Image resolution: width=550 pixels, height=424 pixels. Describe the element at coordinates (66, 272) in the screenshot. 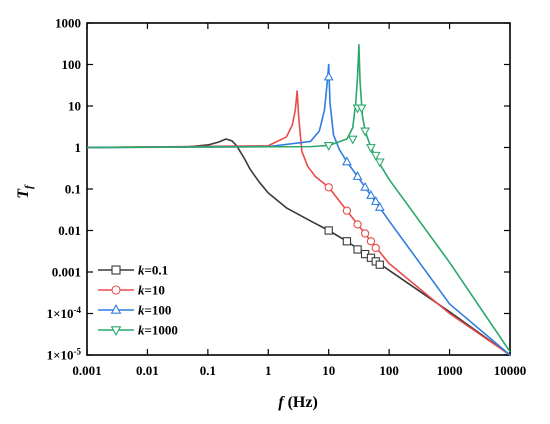

I see `y-tick-label: 0.001` at that location.